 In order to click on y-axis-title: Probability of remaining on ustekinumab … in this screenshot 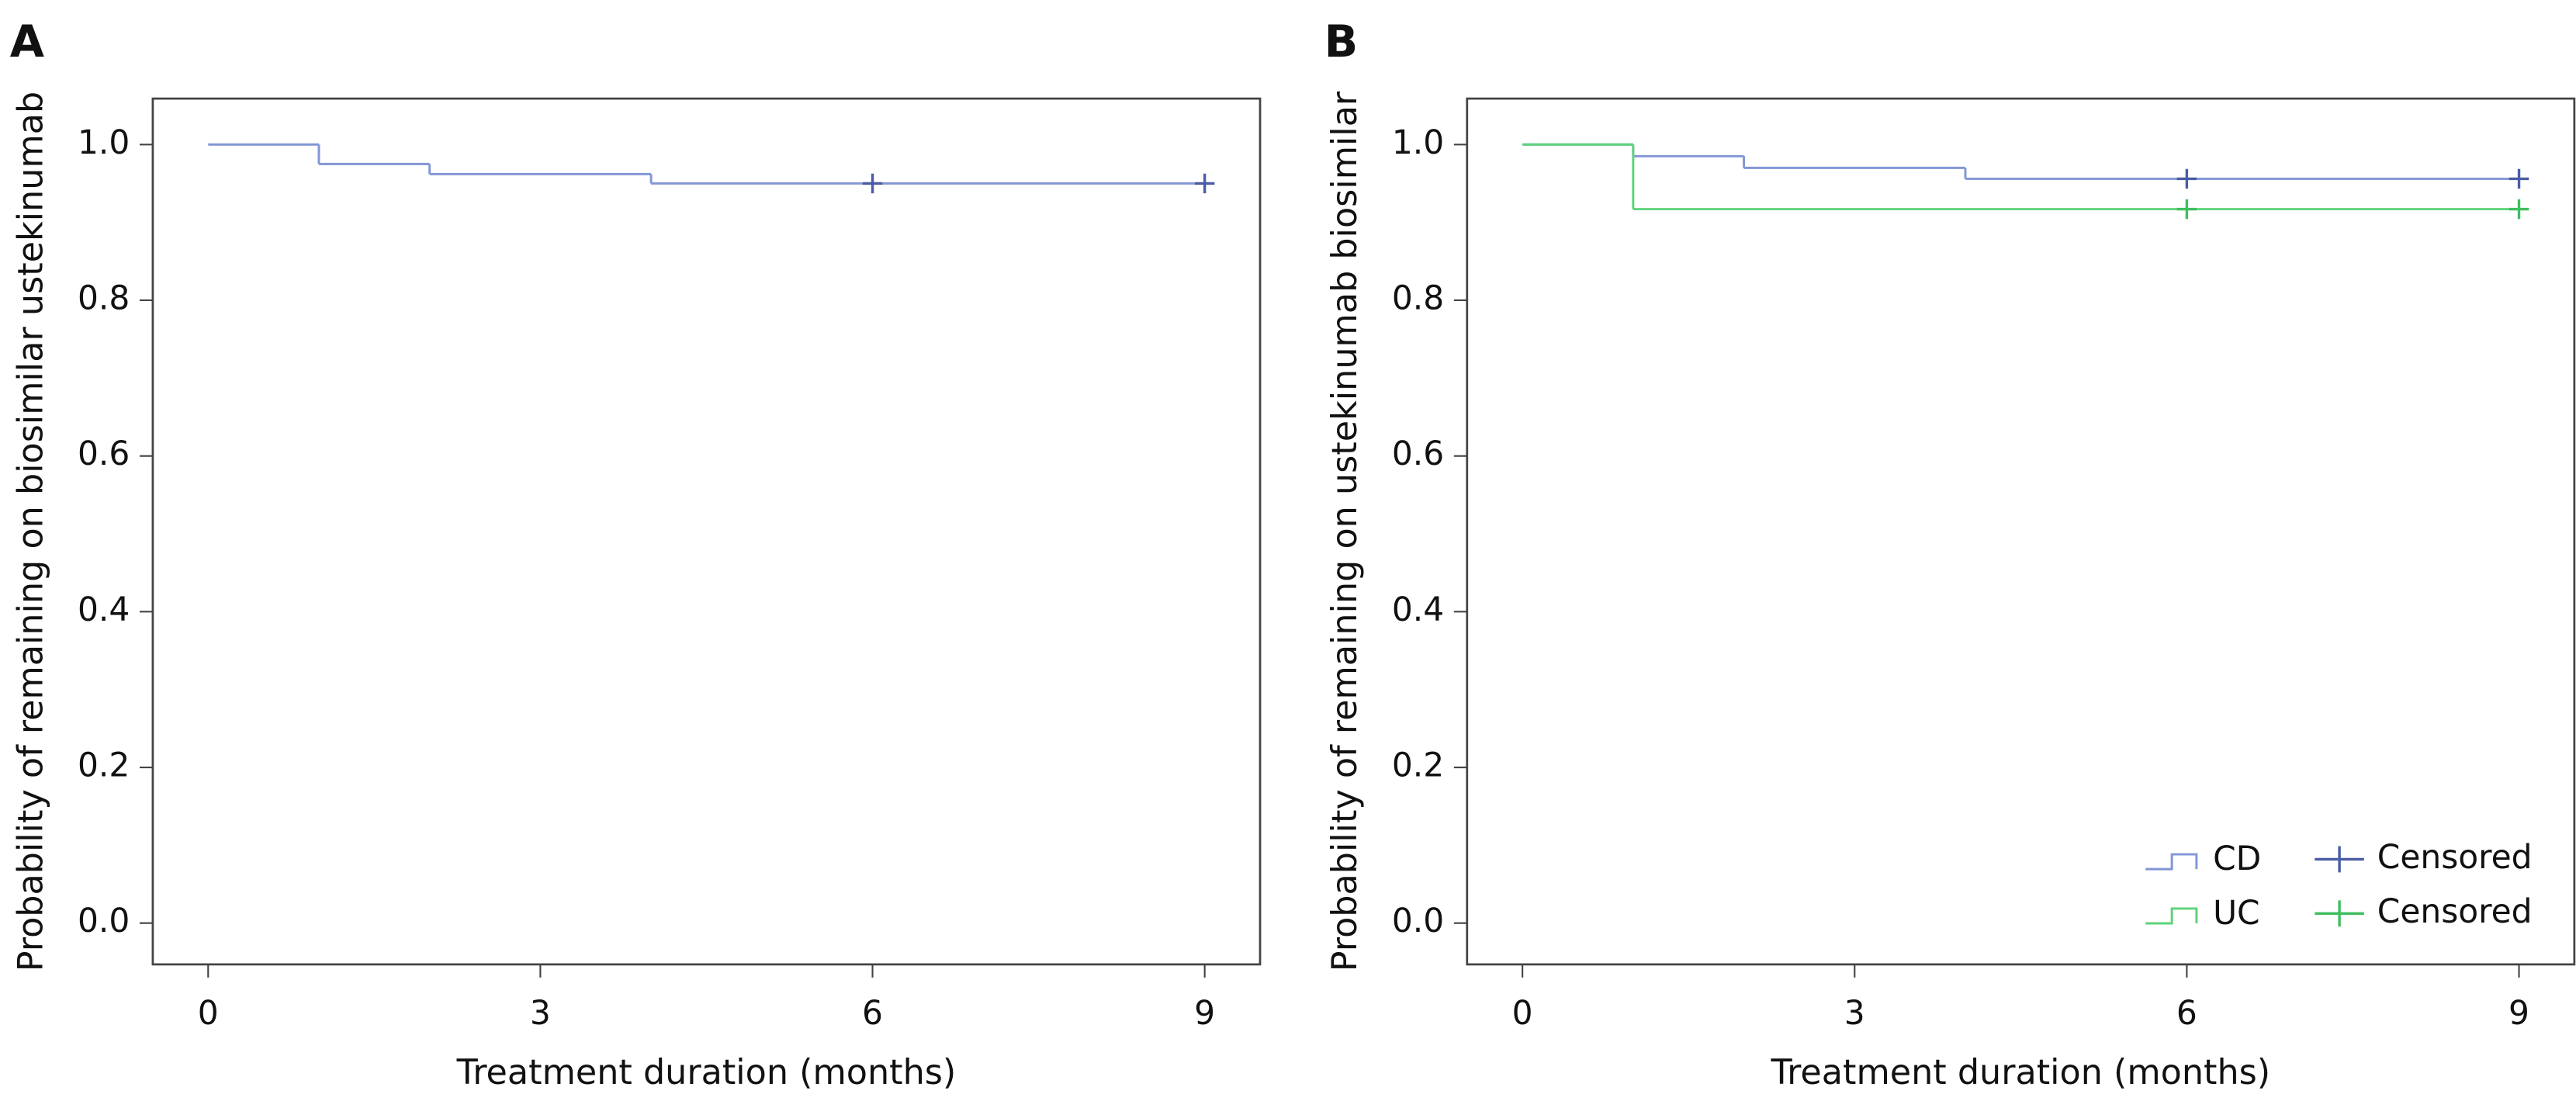, I will do `click(1345, 531)`.